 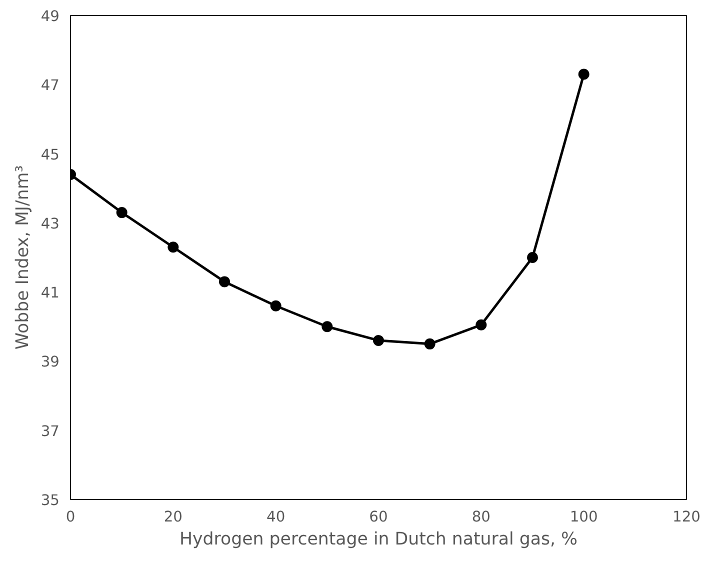 What do you see at coordinates (71, 517) in the screenshot?
I see `x-tick-label: 0` at bounding box center [71, 517].